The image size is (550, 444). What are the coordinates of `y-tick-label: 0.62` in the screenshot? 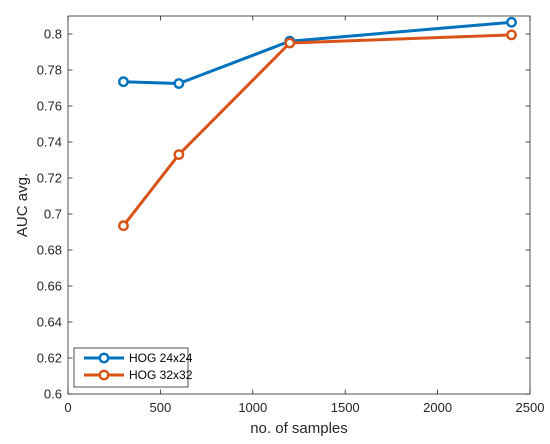 It's located at (49, 358).